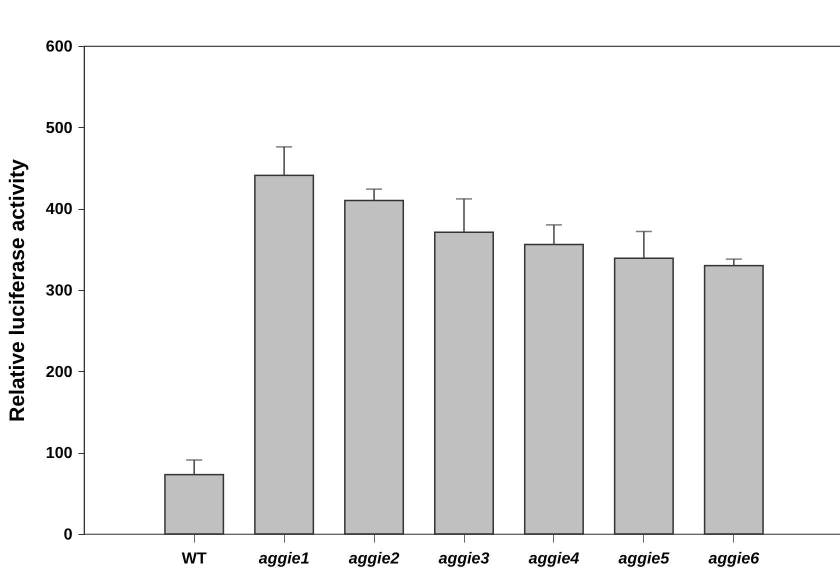  What do you see at coordinates (59, 291) in the screenshot?
I see `y-tick-label: 300` at bounding box center [59, 291].